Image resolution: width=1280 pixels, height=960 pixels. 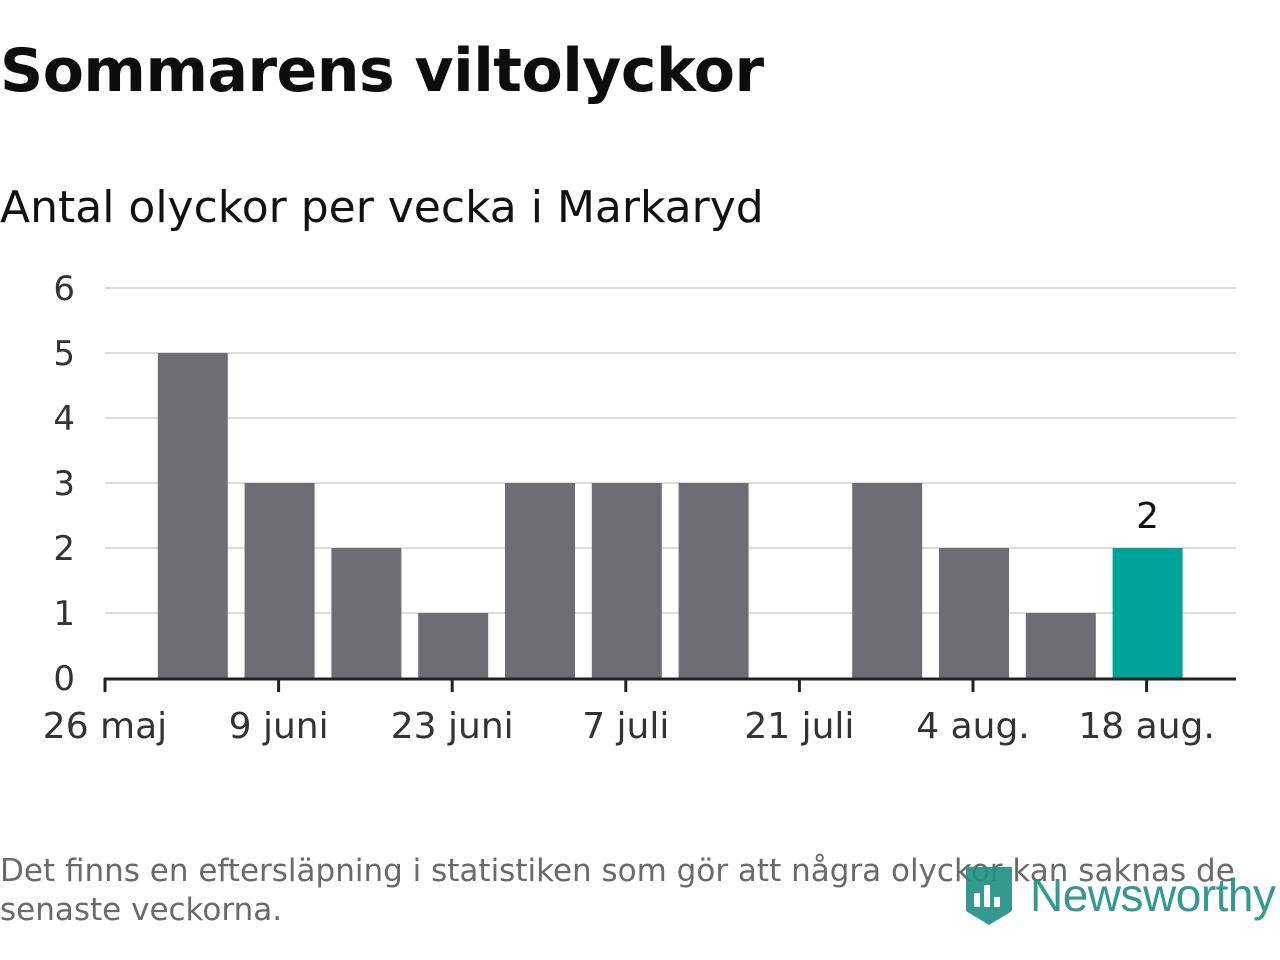 I want to click on y-tick-label: 2, so click(x=64, y=549).